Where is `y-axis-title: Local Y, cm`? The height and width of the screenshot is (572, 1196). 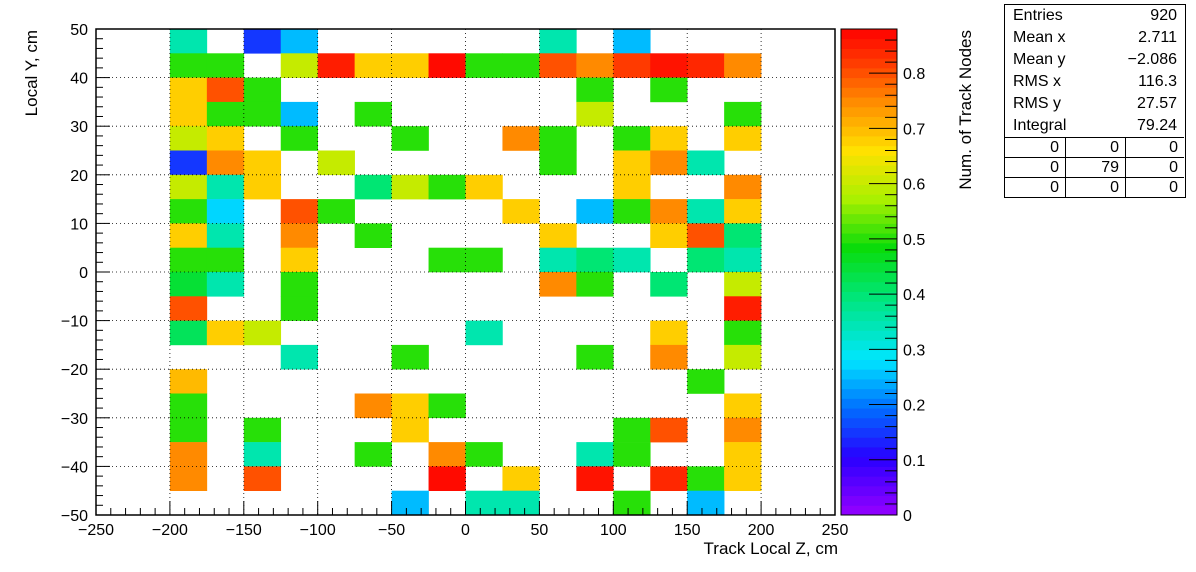
y-axis-title: Local Y, cm is located at coordinates (31, 73).